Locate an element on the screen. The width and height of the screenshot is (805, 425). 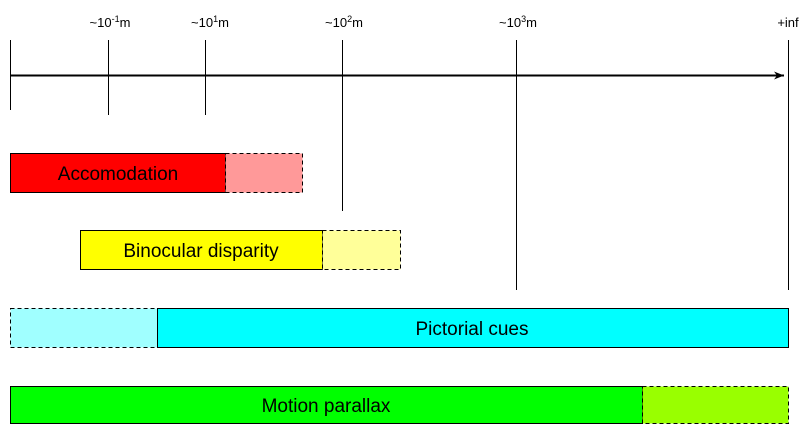
cue-label: Binocular disparity is located at coordinates (201, 251).